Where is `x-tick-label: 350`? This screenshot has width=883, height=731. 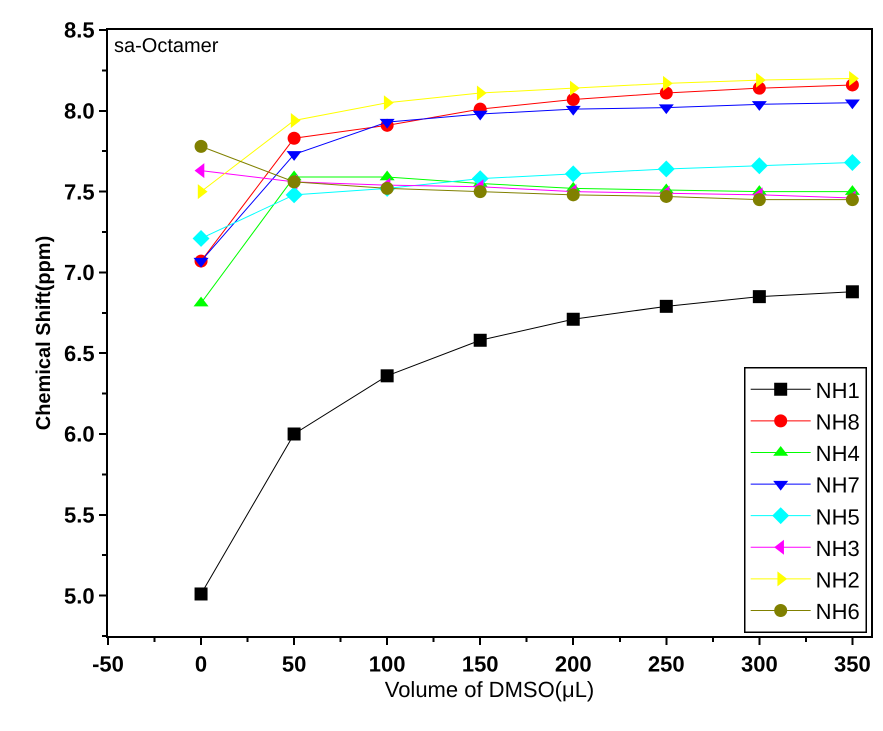 x-tick-label: 350 is located at coordinates (852, 663).